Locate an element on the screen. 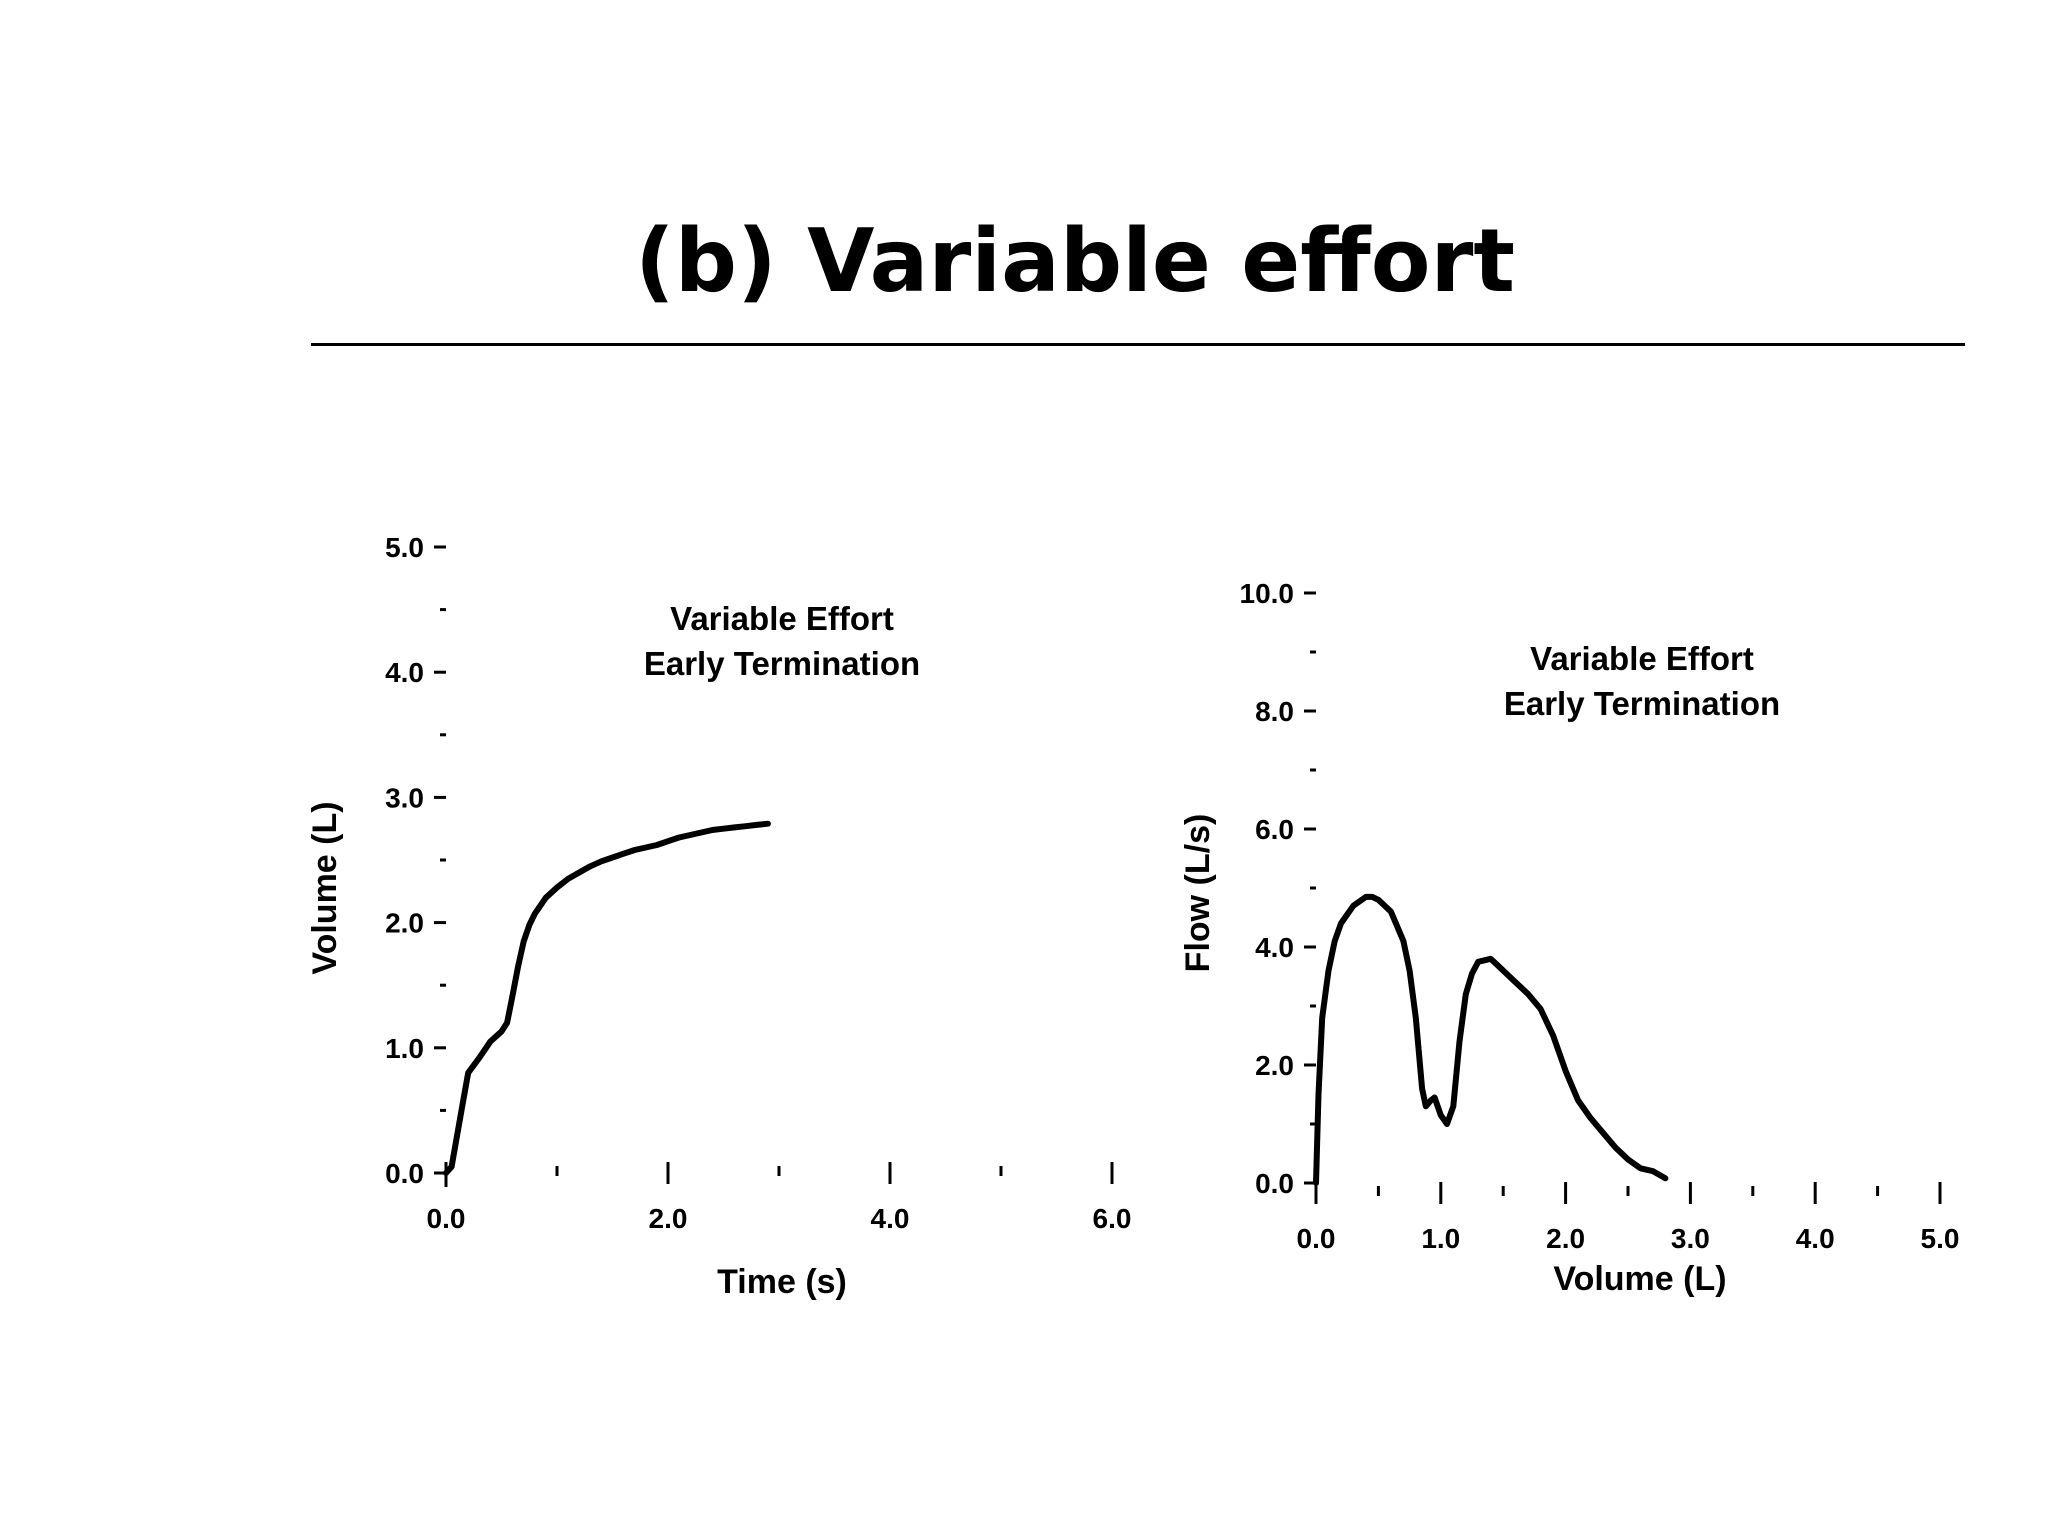  left-y-tick-label: 4.0 is located at coordinates (404, 672).